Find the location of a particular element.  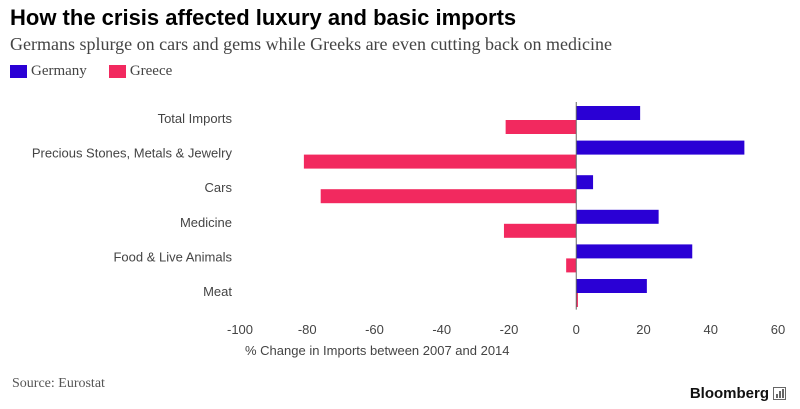

legend-item-germany: Germany is located at coordinates (48, 71).